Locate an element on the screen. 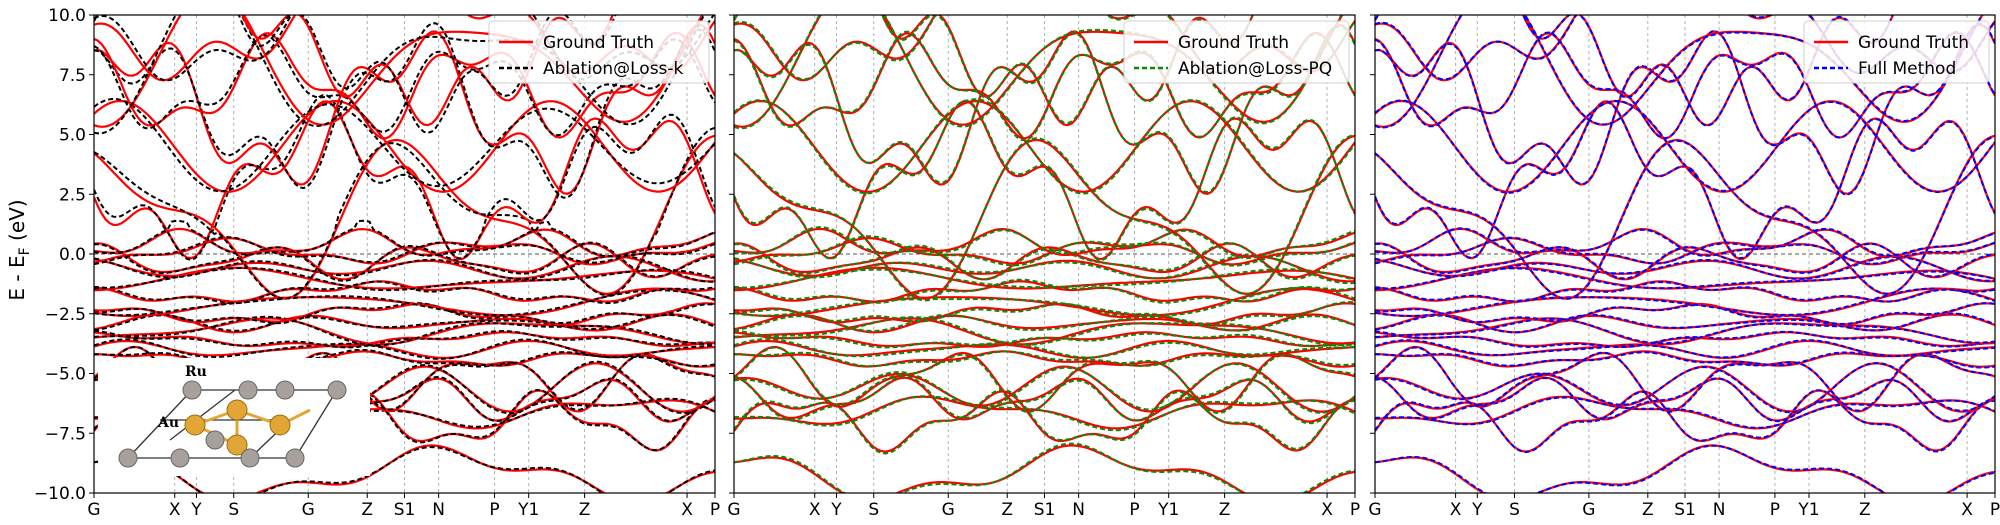  y-axis-title-unit: (eV) is located at coordinates (17, 223).